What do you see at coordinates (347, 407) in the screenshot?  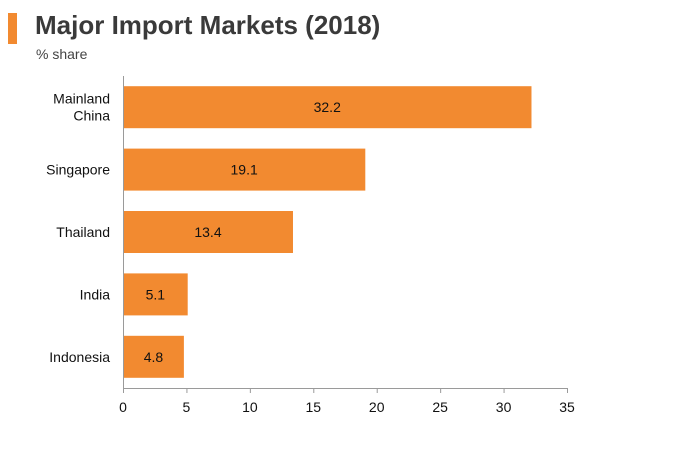 I see `x-tick-labels-group: 0 5 10 15 20 25 30 35` at bounding box center [347, 407].